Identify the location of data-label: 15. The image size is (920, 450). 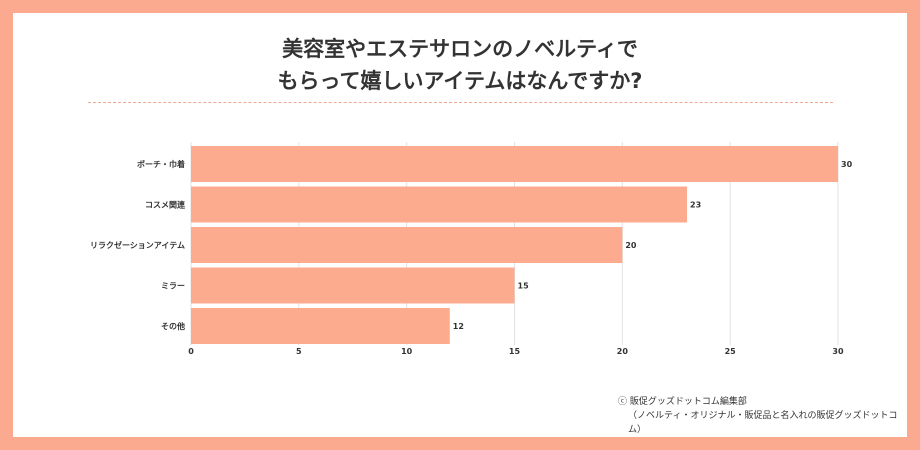
(524, 286).